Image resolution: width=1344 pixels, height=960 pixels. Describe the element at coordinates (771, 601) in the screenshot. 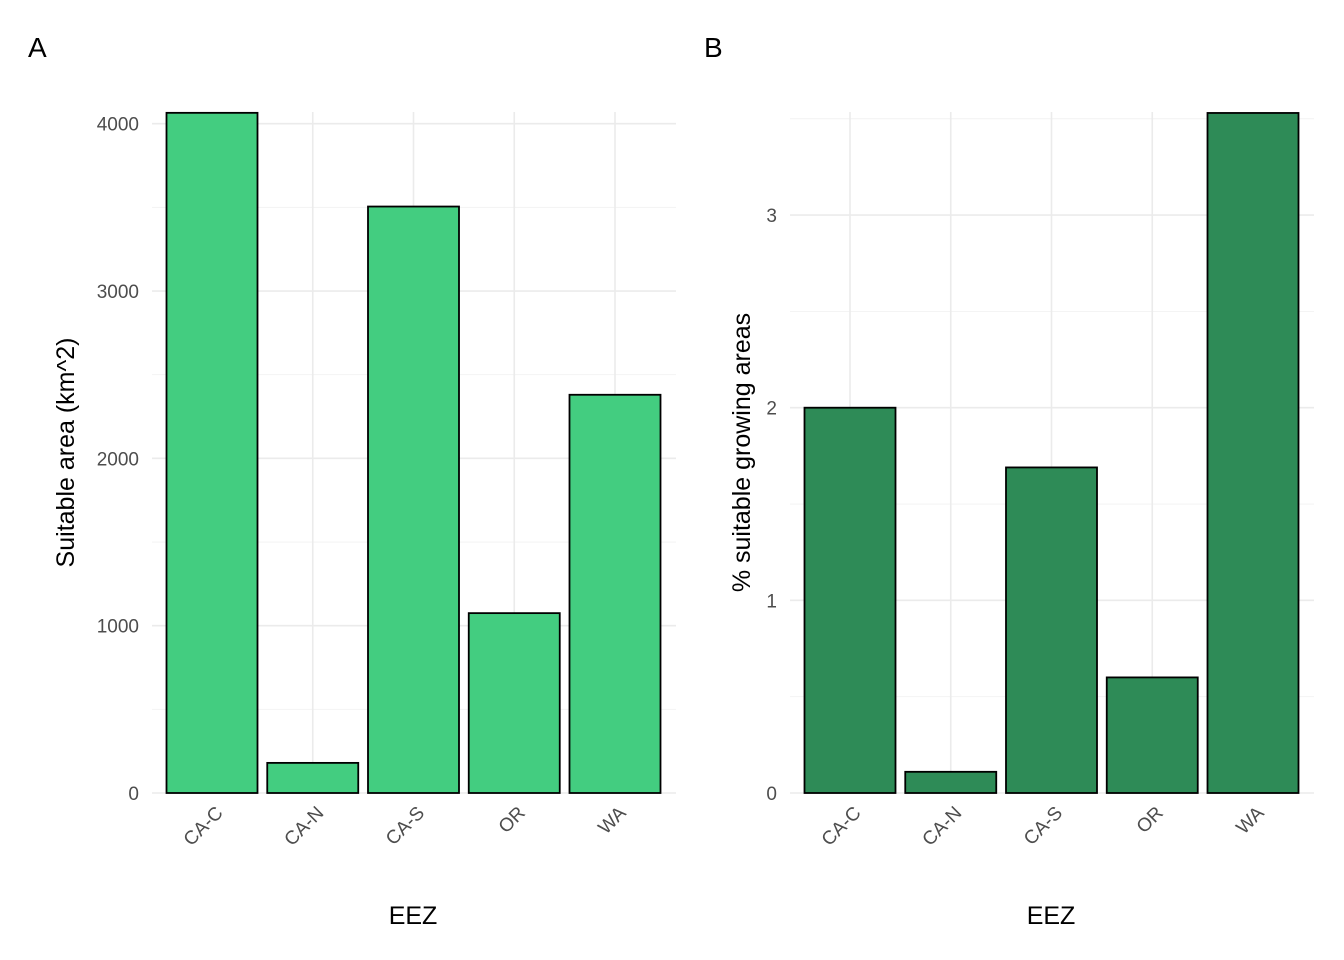

I see `y-tick-label: 1` at that location.